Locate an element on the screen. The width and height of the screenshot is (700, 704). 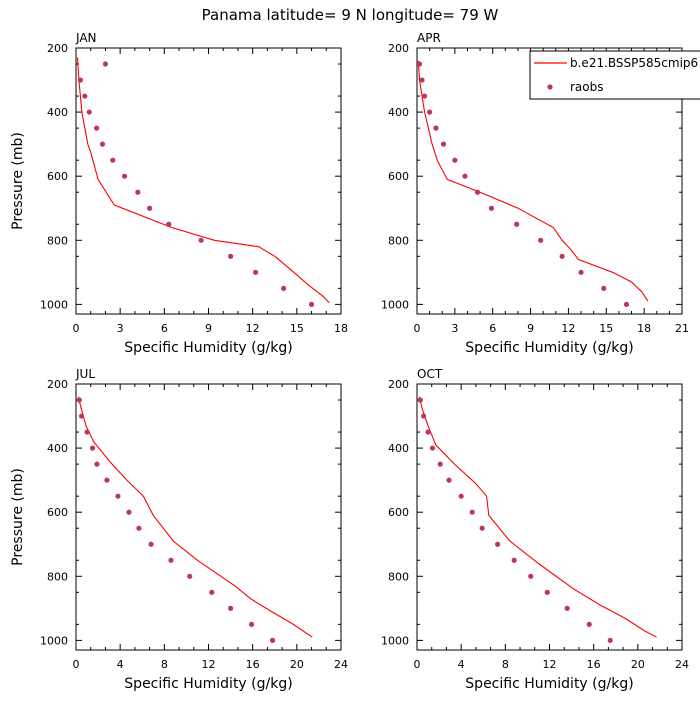
panel-title: APR is located at coordinates (429, 38).